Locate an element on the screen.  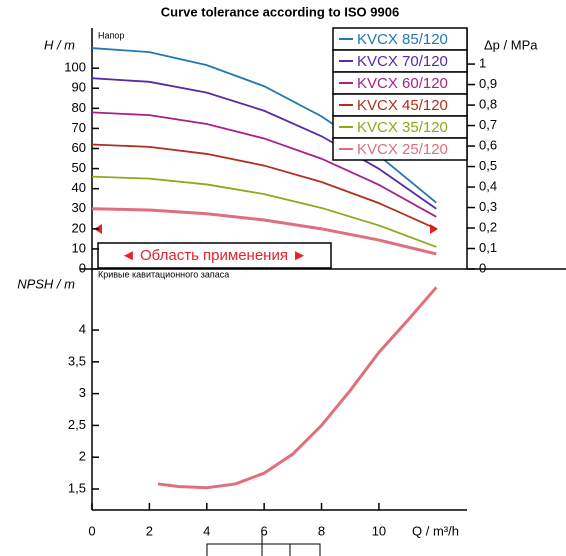
y2-tick-label: 0,5 is located at coordinates (488, 165).